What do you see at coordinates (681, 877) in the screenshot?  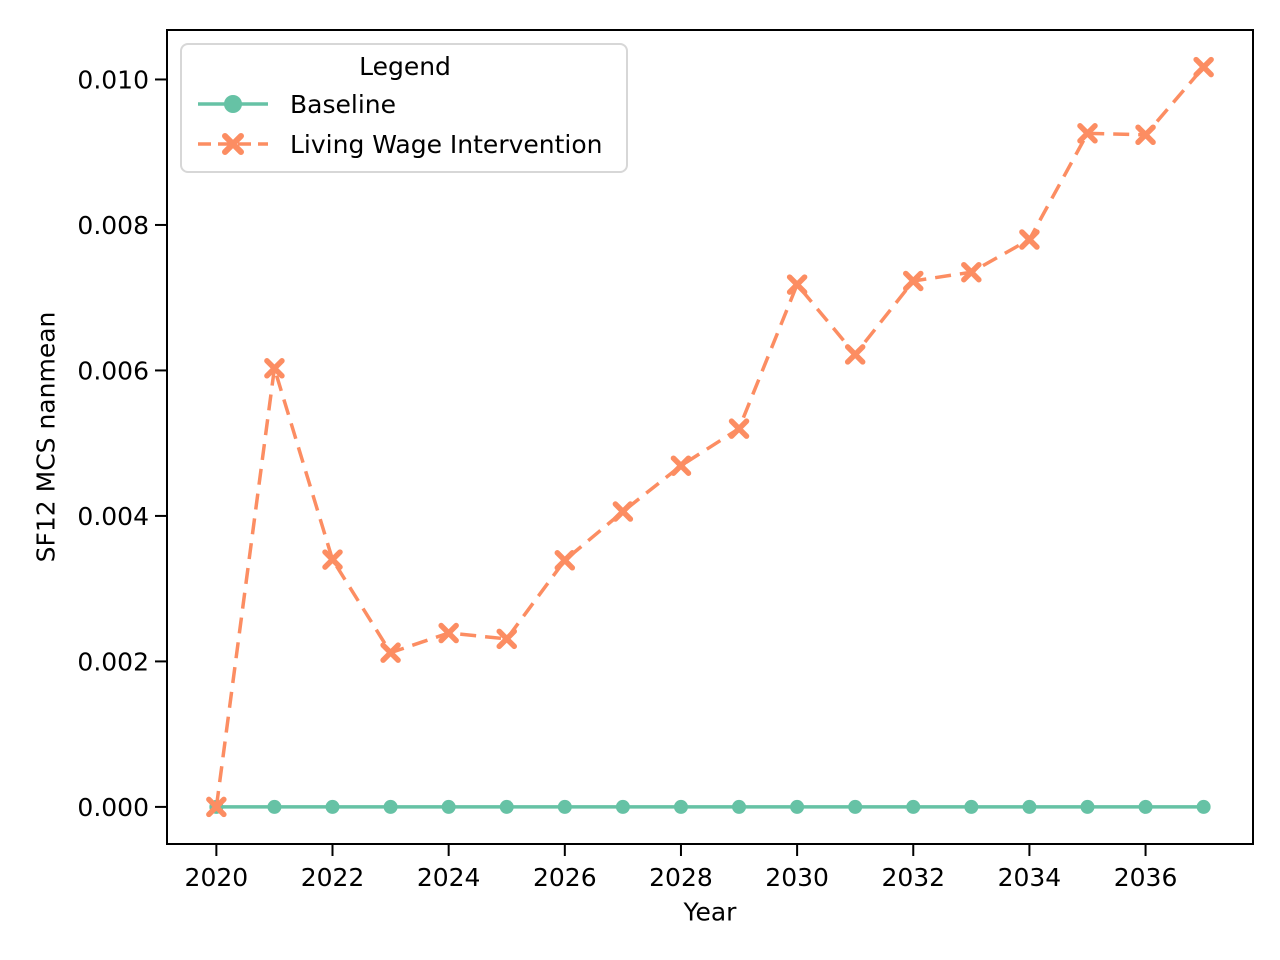 I see `x-tick-label: 2028` at bounding box center [681, 877].